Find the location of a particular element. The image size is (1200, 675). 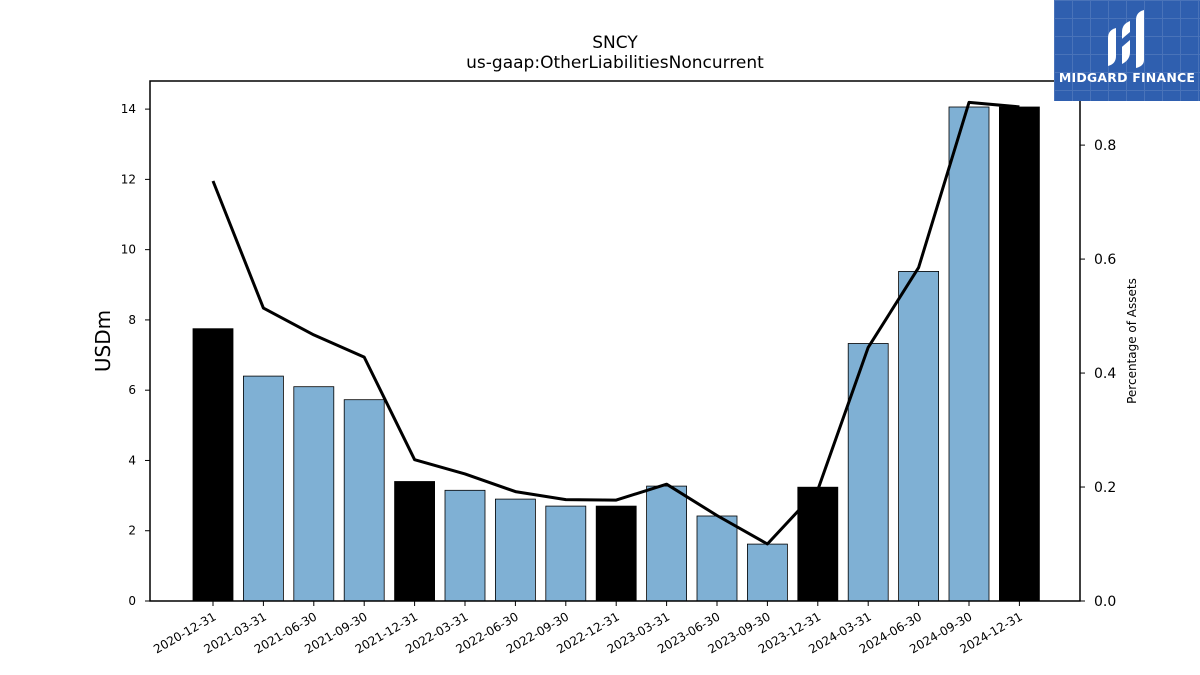

logo: MIDGARD FINANCE is located at coordinates (1127, 50).